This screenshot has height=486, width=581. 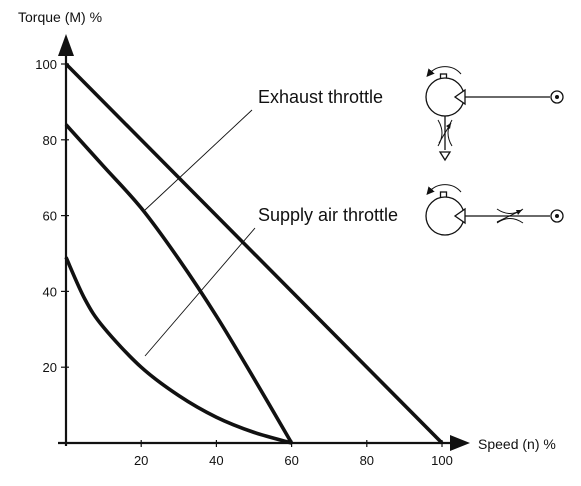 I want to click on y-axis-arrowhead, so click(x=66, y=45).